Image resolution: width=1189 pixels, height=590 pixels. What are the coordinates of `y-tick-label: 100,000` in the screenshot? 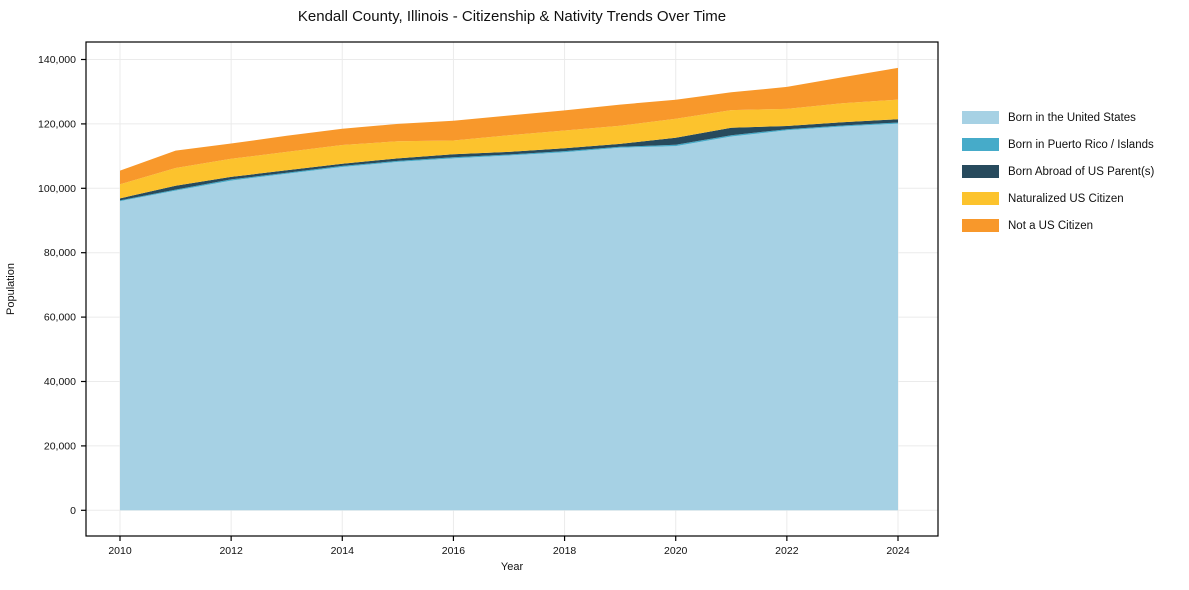 It's located at (57, 189).